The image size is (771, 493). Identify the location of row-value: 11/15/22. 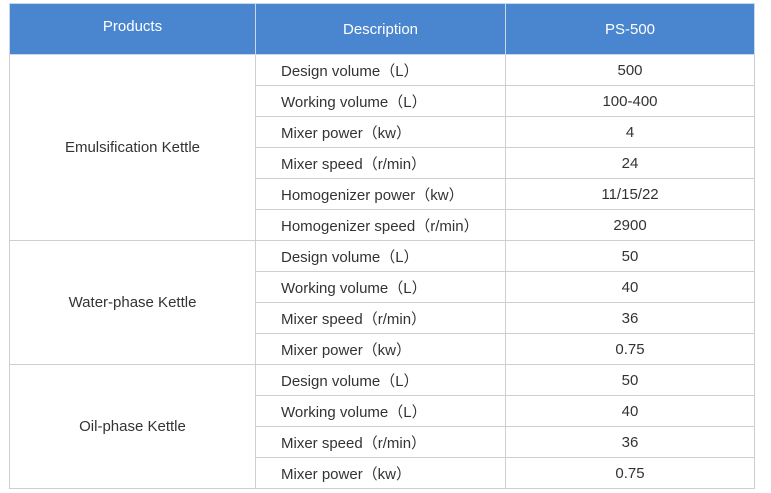
(630, 194).